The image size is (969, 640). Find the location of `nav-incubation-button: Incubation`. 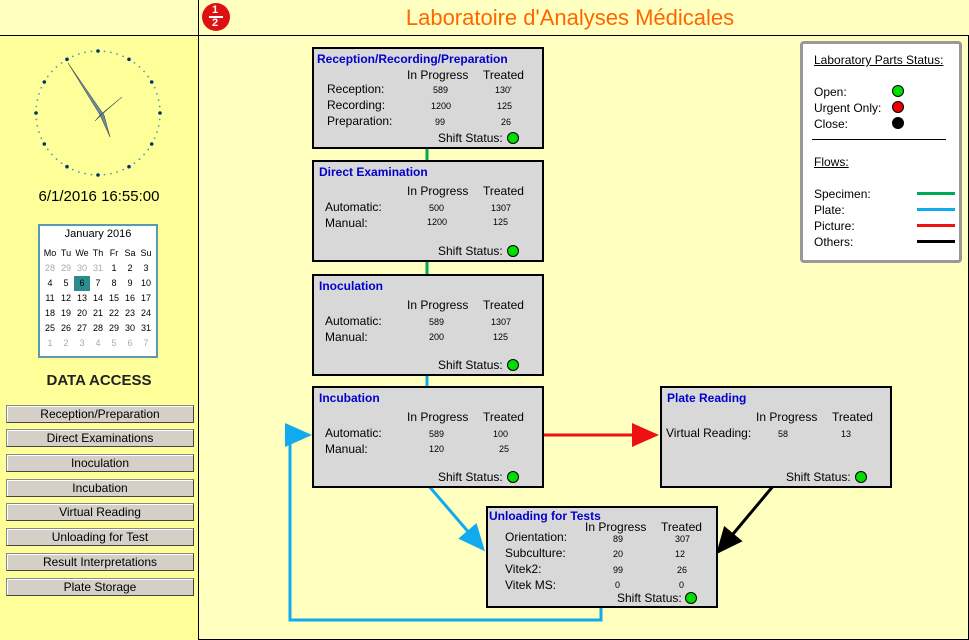

nav-incubation-button: Incubation is located at coordinates (100, 488).